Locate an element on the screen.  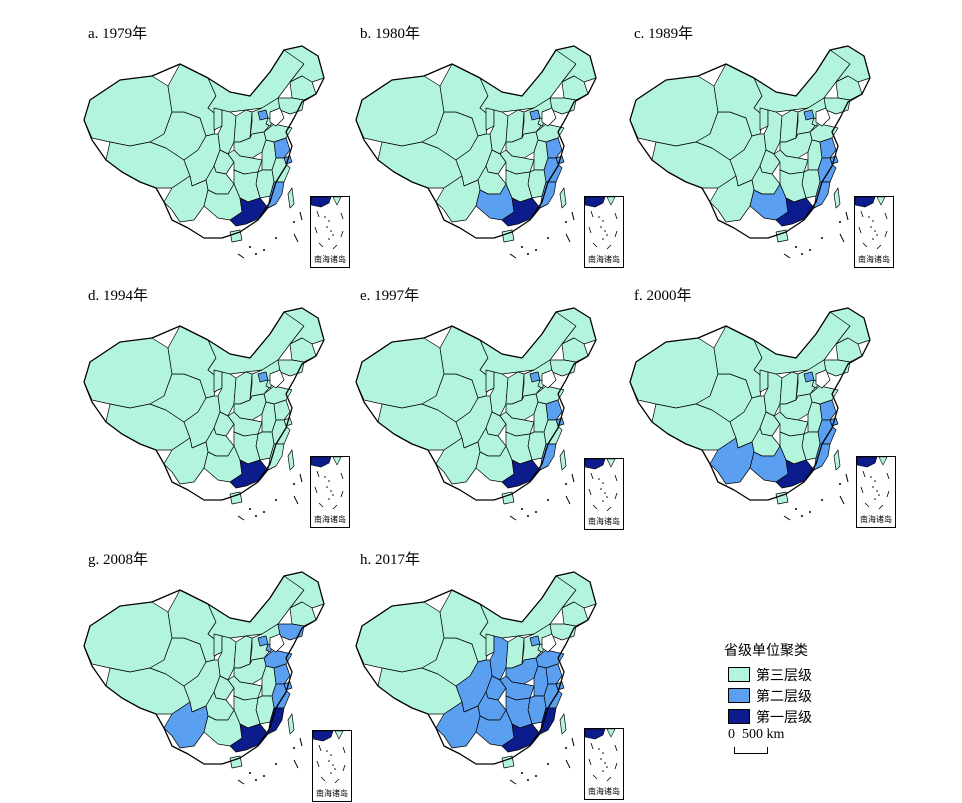
scale-label: 0 500 km is located at coordinates (756, 734).